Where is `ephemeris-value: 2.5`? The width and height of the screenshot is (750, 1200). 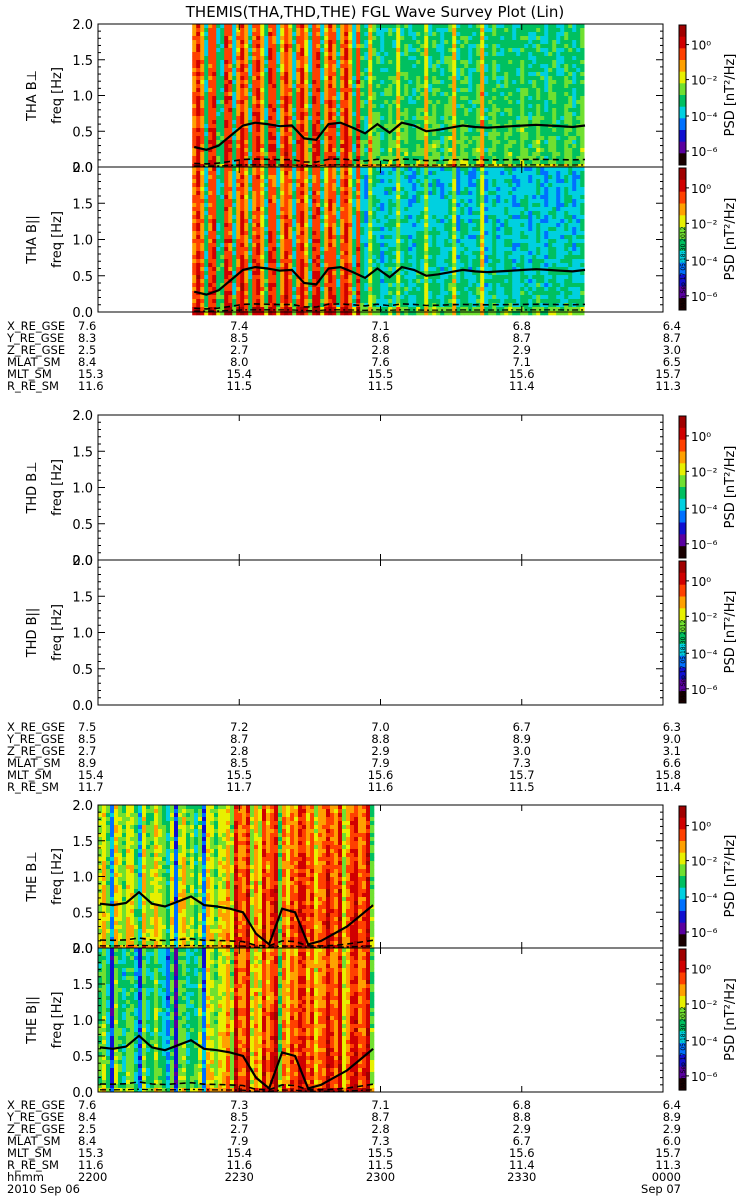
ephemeris-value: 2.5 is located at coordinates (87, 350).